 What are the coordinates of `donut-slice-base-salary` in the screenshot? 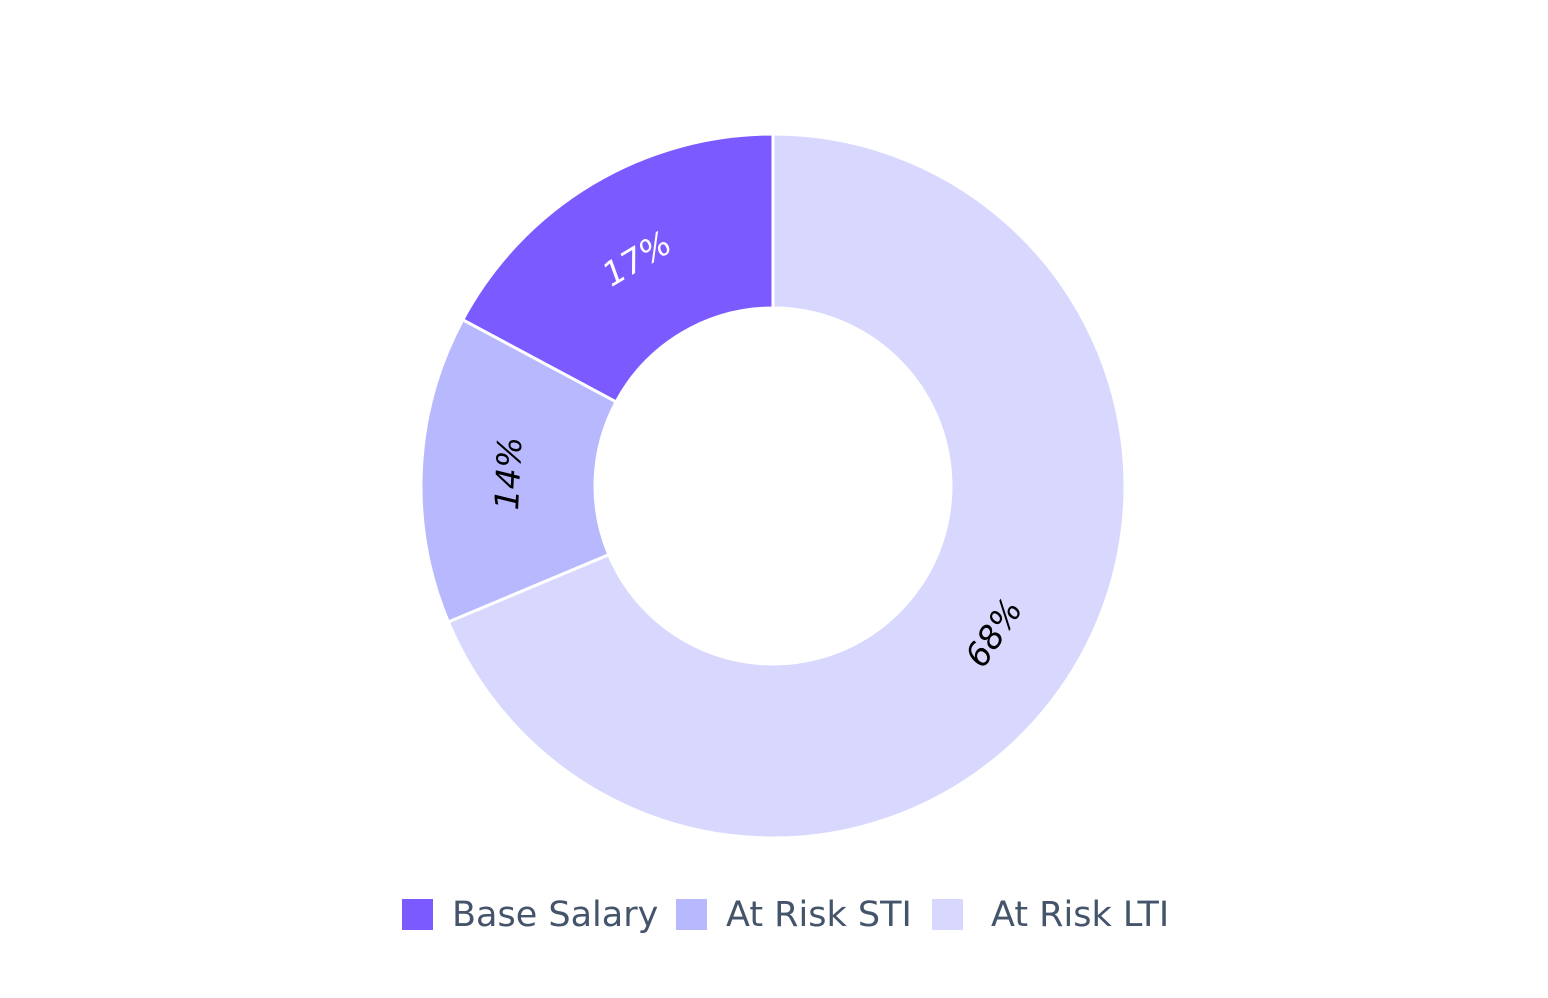 It's located at (617, 268).